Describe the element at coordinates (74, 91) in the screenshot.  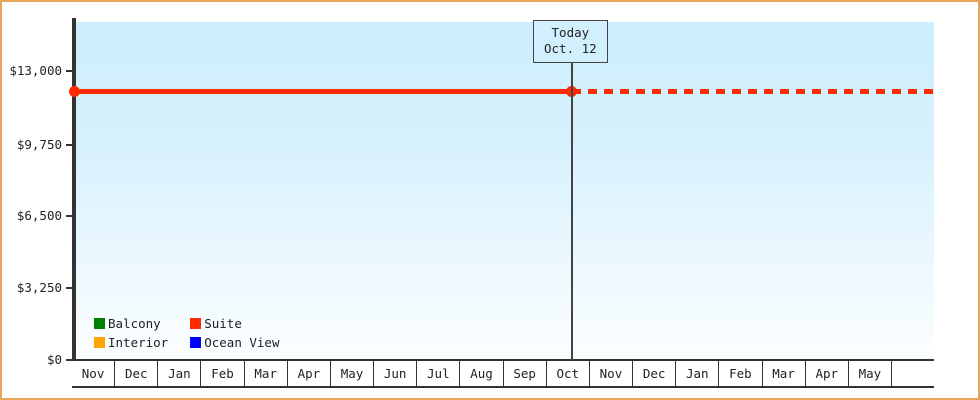
I see `series-marker-suite-start` at that location.